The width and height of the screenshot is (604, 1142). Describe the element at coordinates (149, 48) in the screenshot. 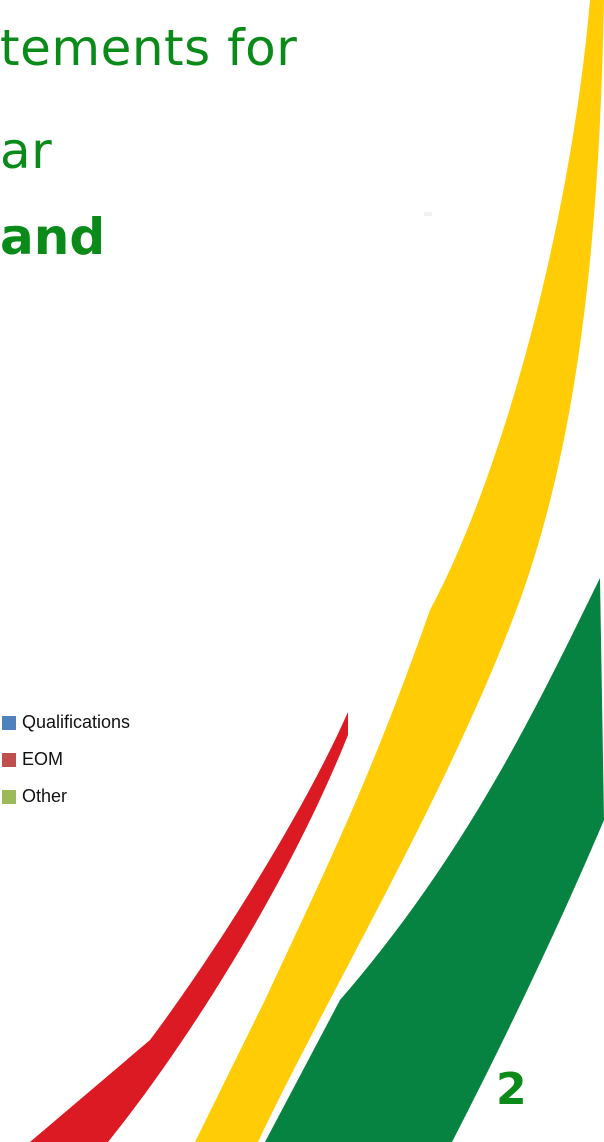

I see `slide-title-line-1: tements for` at that location.